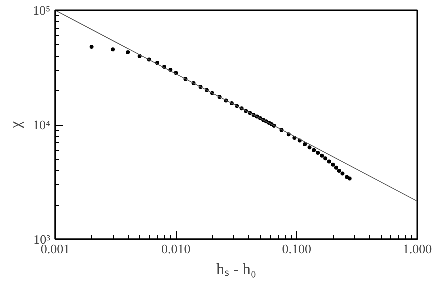  Describe the element at coordinates (297, 249) in the screenshot. I see `x-tick-label: 0.100` at that location.